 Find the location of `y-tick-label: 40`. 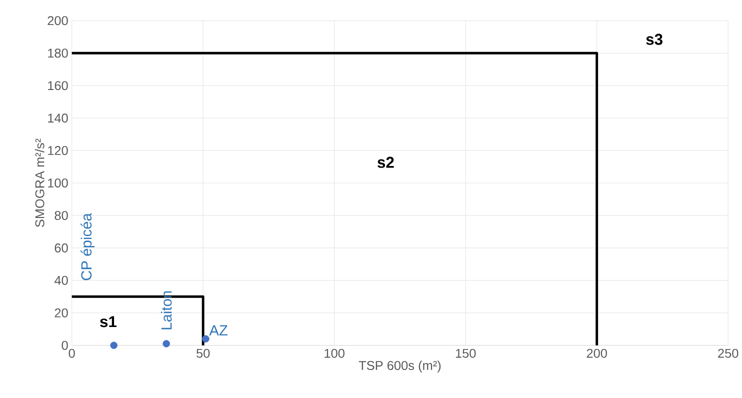

y-tick-label: 40 is located at coordinates (61, 280).